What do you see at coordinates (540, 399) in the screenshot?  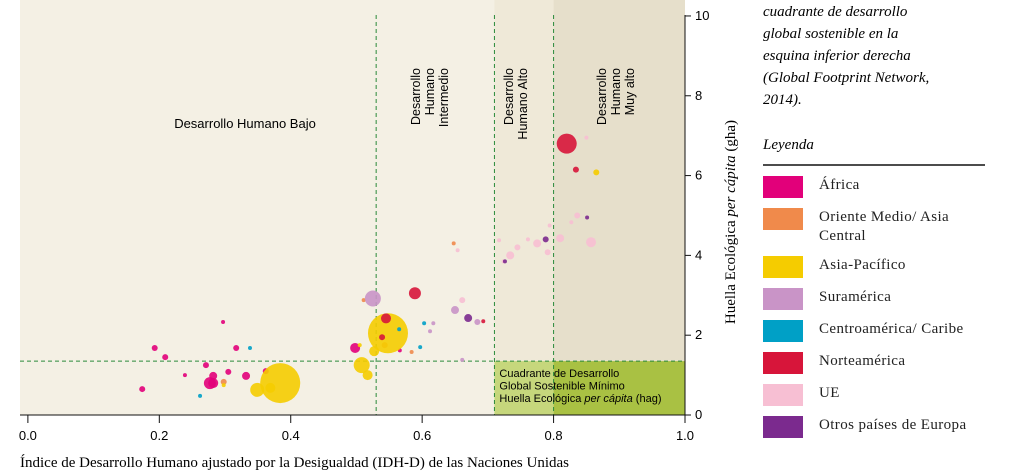 I see `box-label-part: Huella Ecológica` at bounding box center [540, 399].